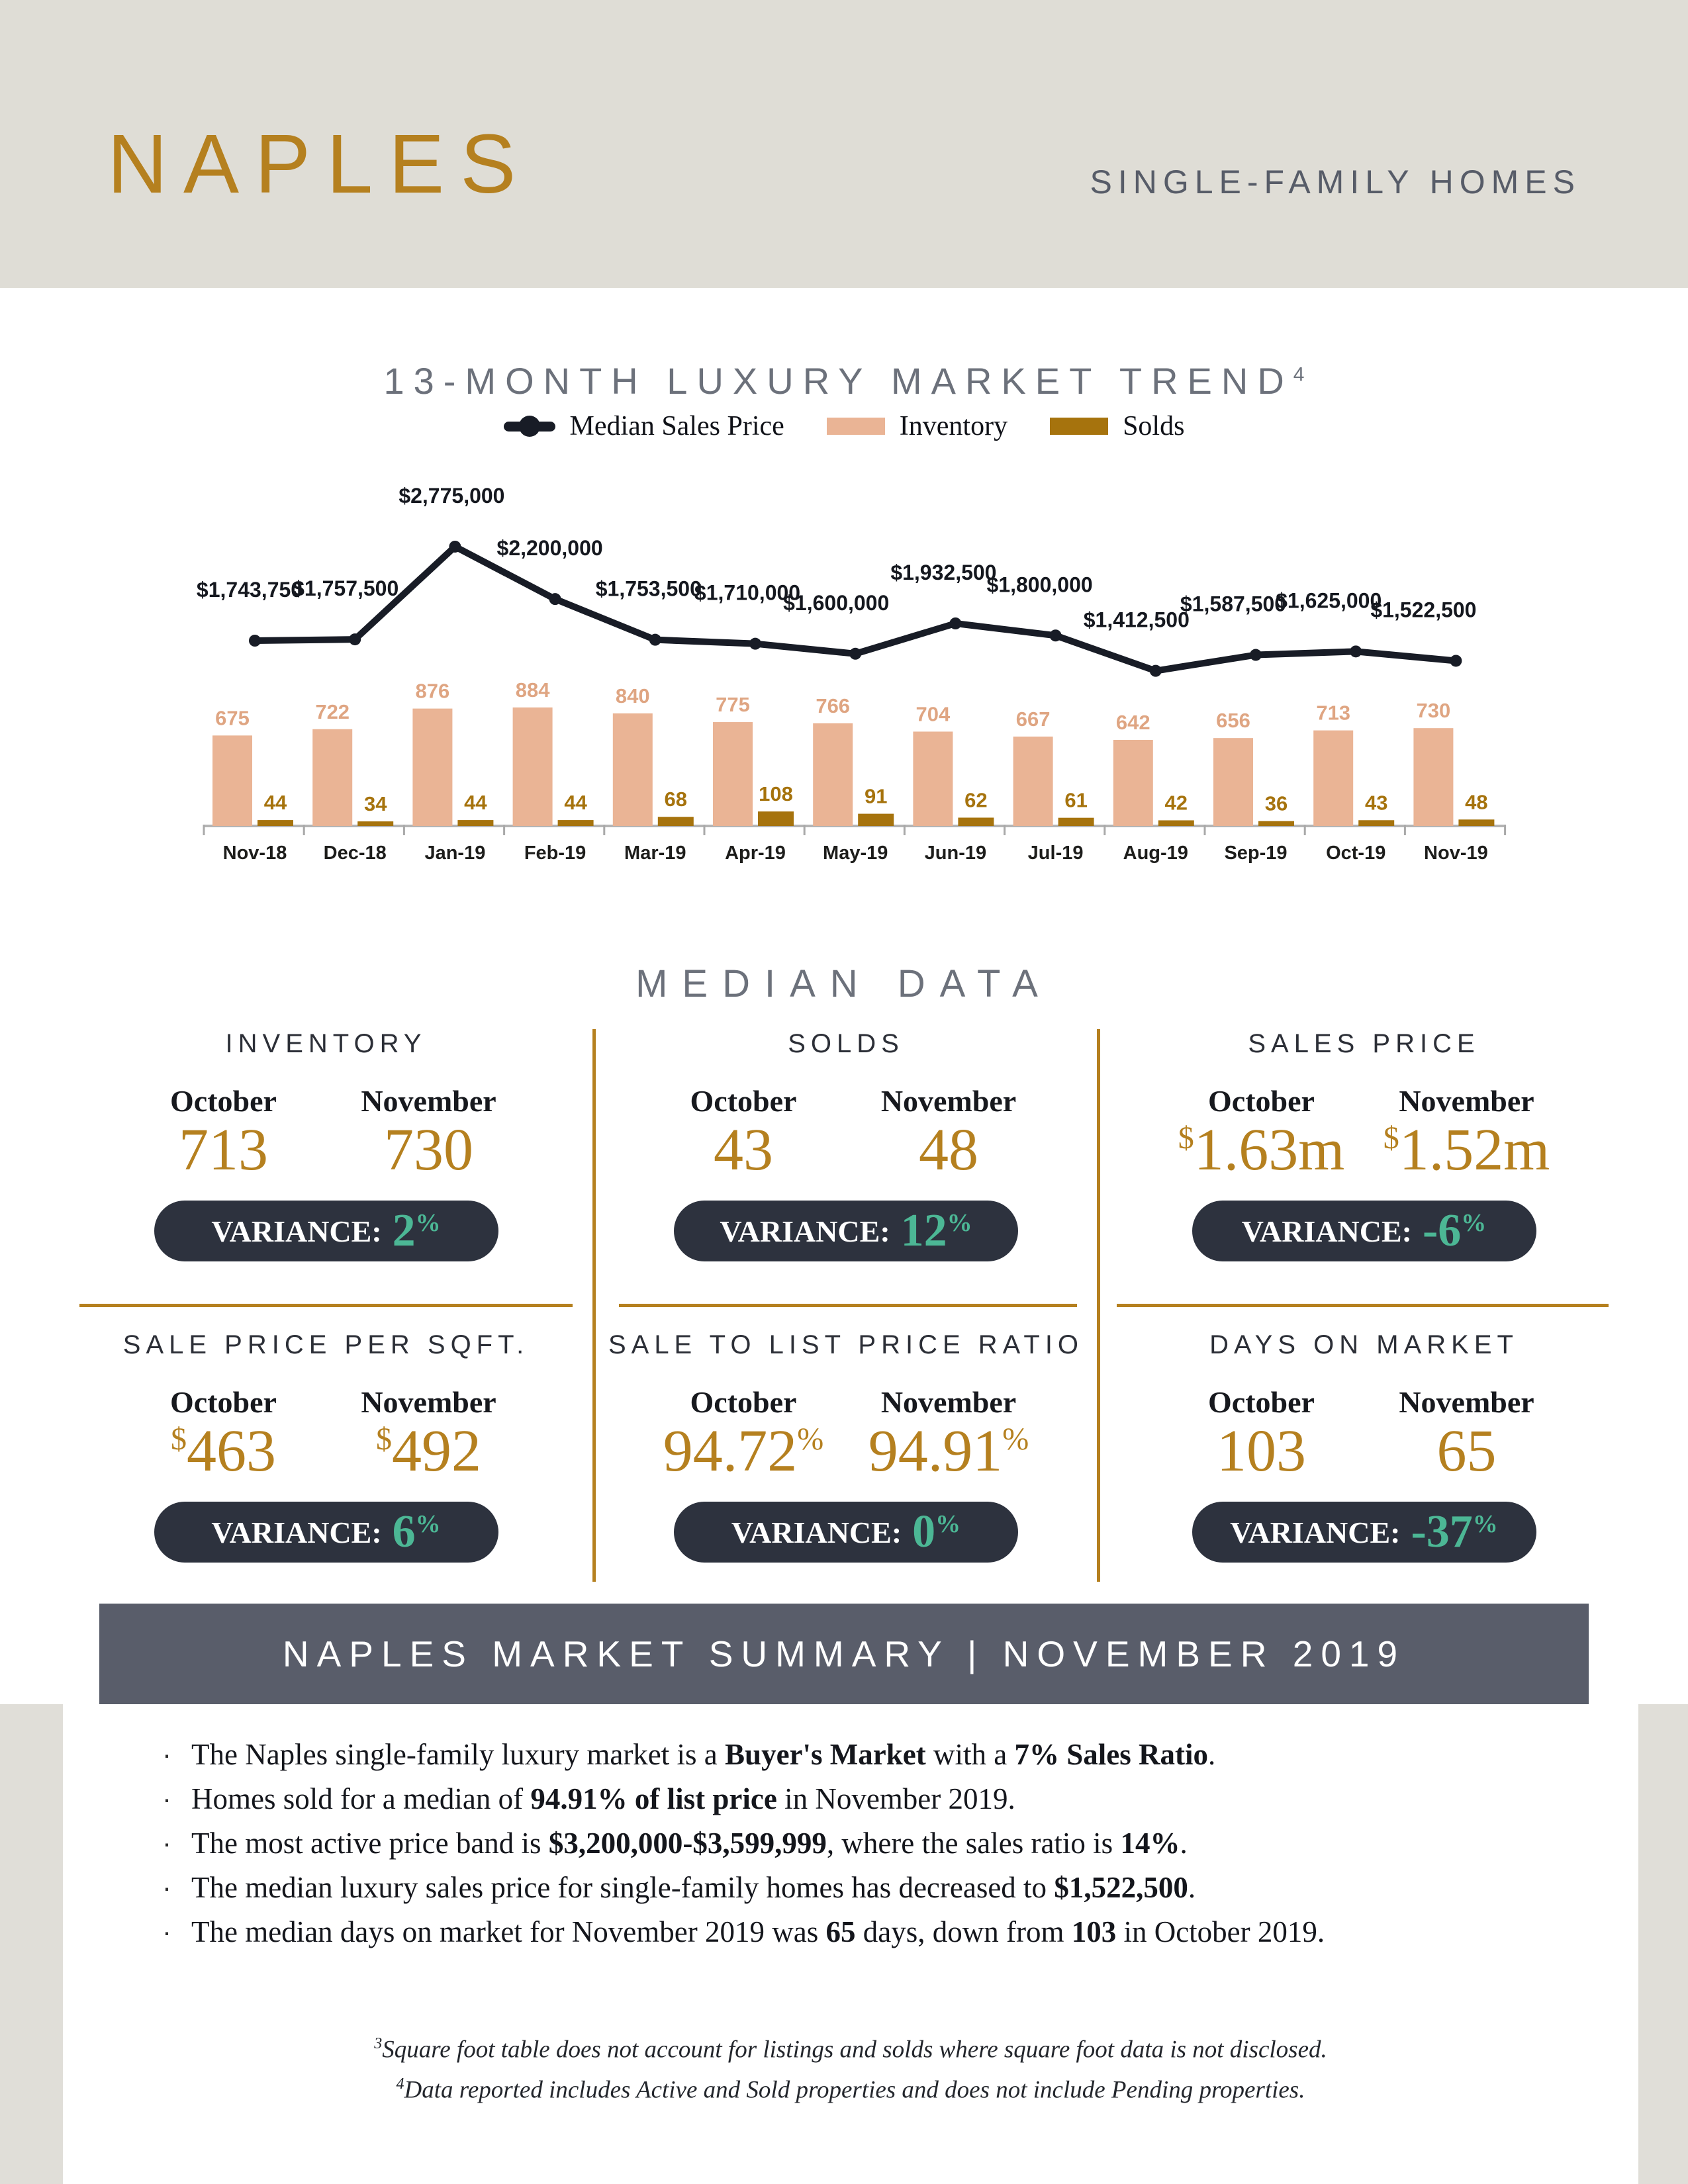 The height and width of the screenshot is (2184, 1688). Describe the element at coordinates (1079, 427) in the screenshot. I see `solds-swatch-icon` at that location.